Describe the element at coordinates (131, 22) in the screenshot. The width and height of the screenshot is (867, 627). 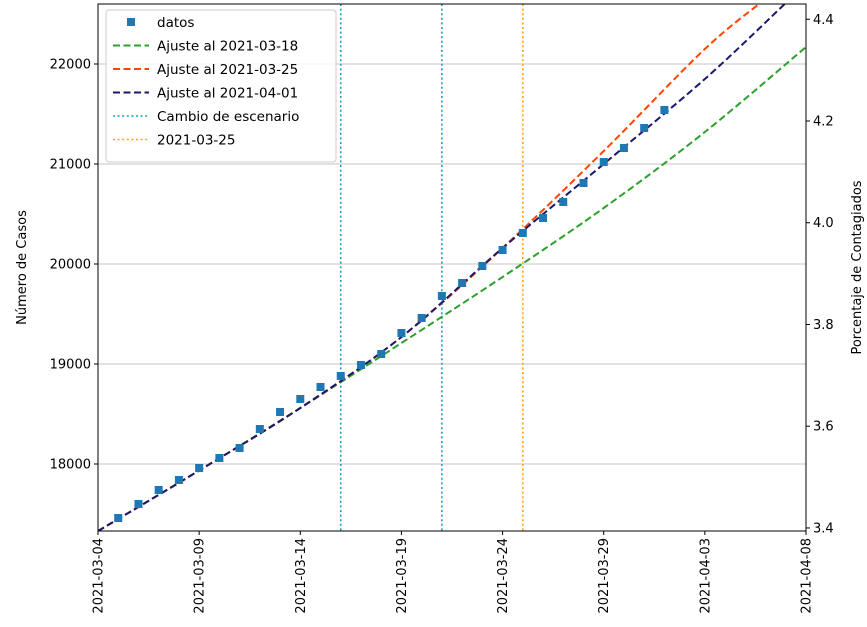
I see `legend-marker` at that location.